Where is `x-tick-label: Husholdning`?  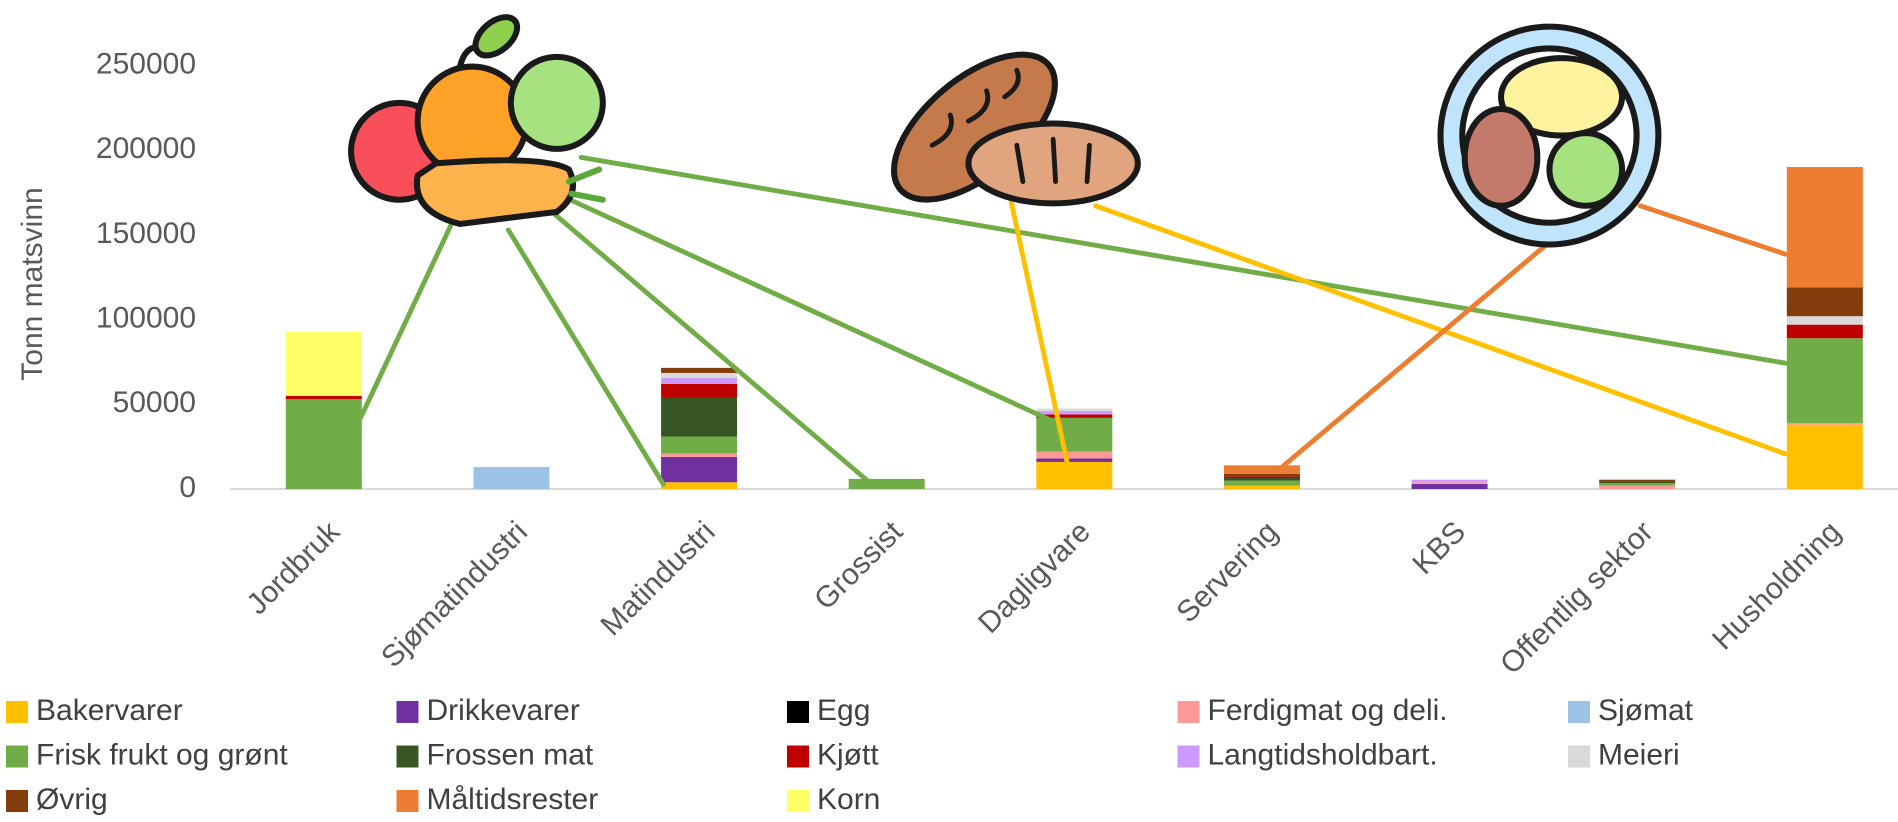 x-tick-label: Husholdning is located at coordinates (1776, 585).